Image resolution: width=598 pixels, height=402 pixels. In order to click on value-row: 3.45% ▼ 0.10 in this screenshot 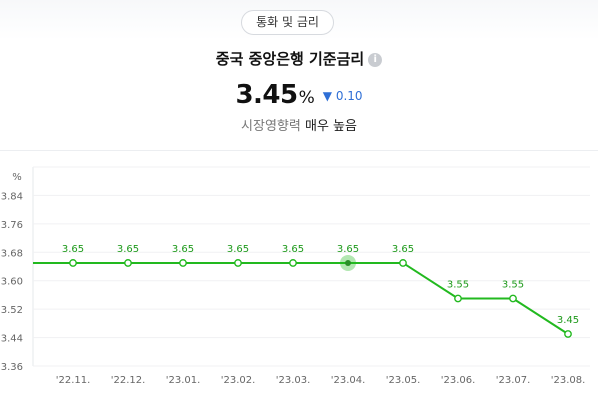, I will do `click(299, 95)`.